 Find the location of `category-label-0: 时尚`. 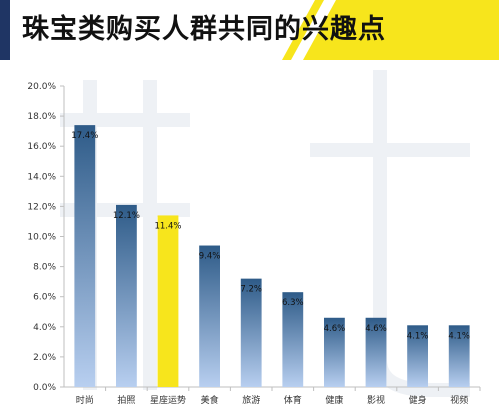

category-label-0: 时尚 is located at coordinates (85, 400).